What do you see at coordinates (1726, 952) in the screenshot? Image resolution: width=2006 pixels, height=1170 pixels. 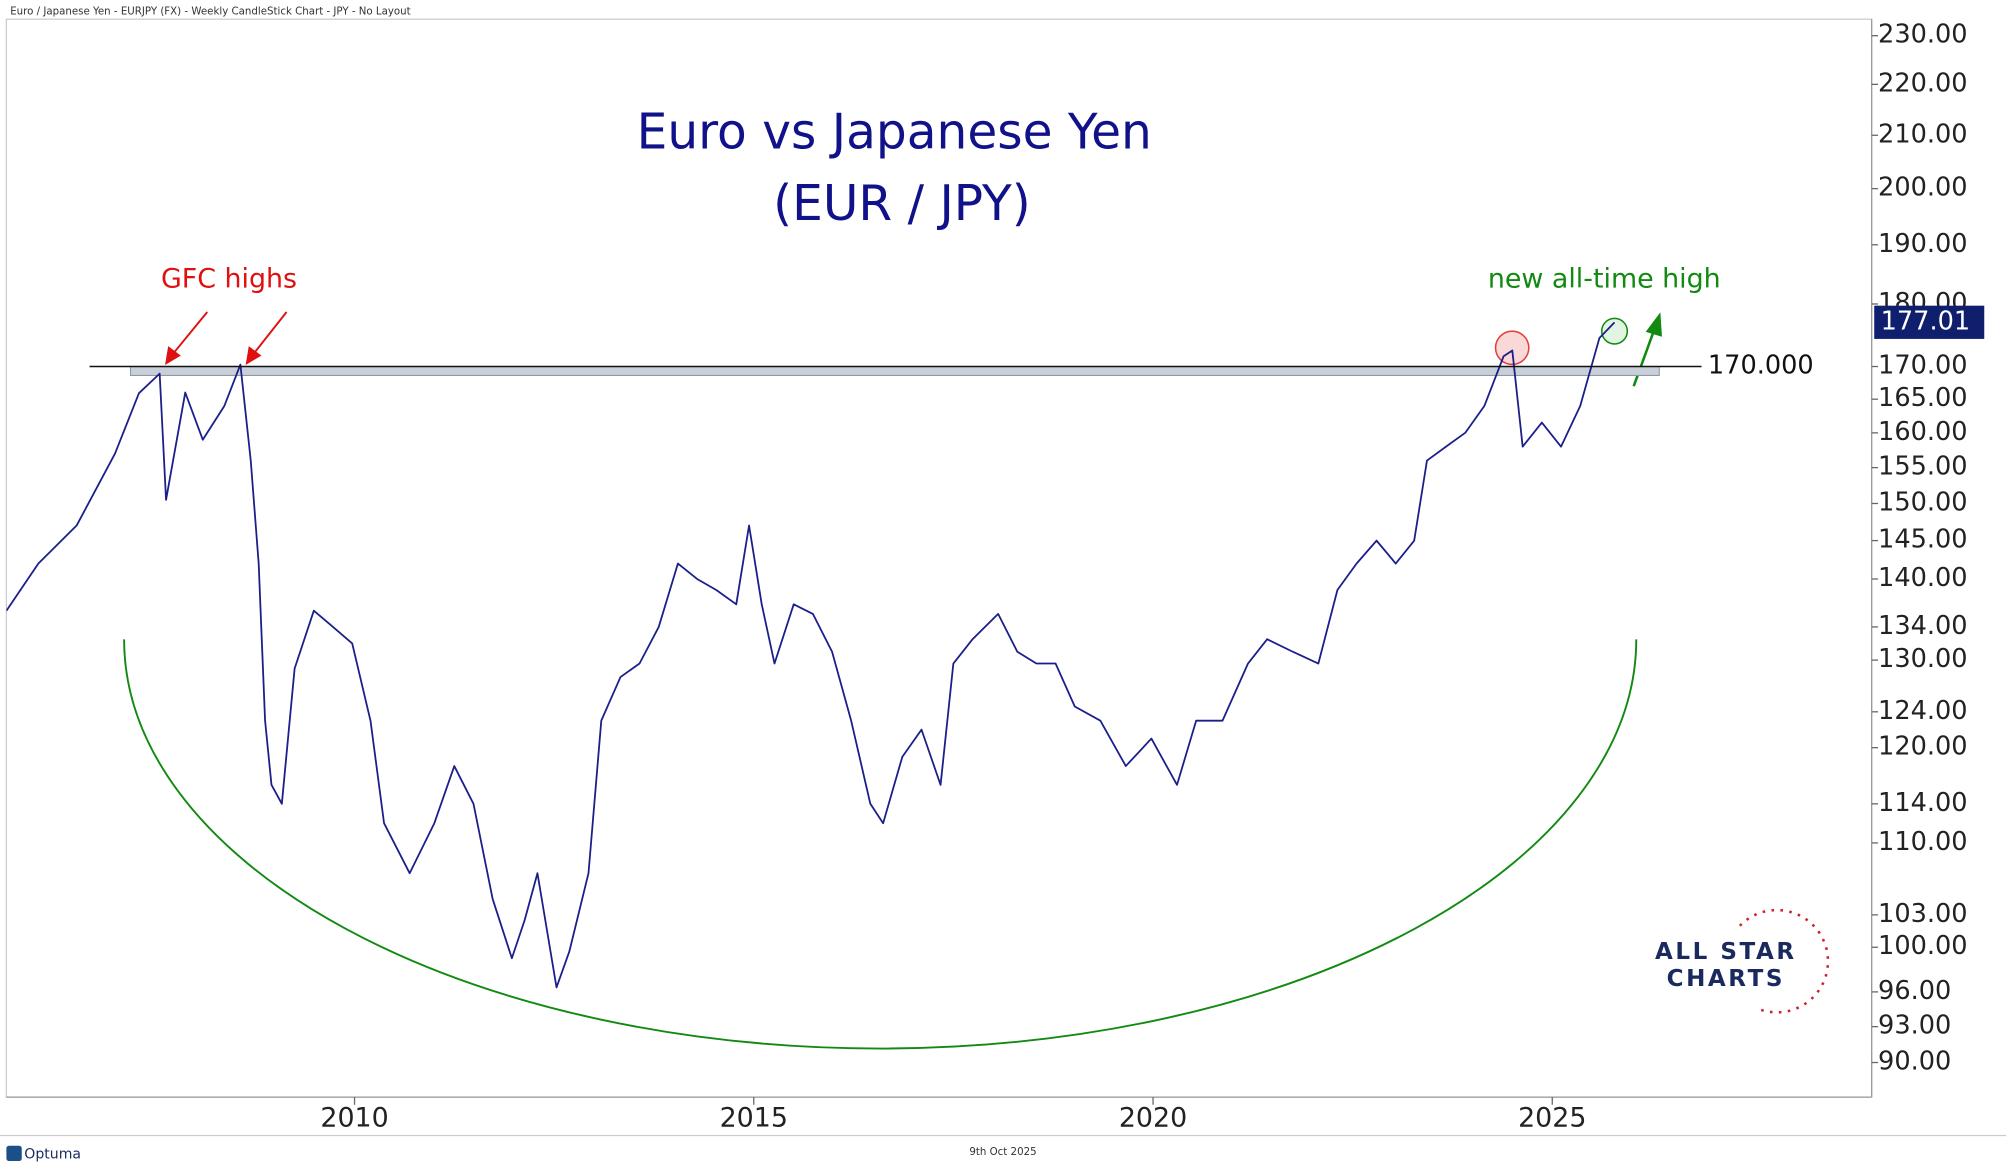 I see `logo-text: ALL STAR` at bounding box center [1726, 952].